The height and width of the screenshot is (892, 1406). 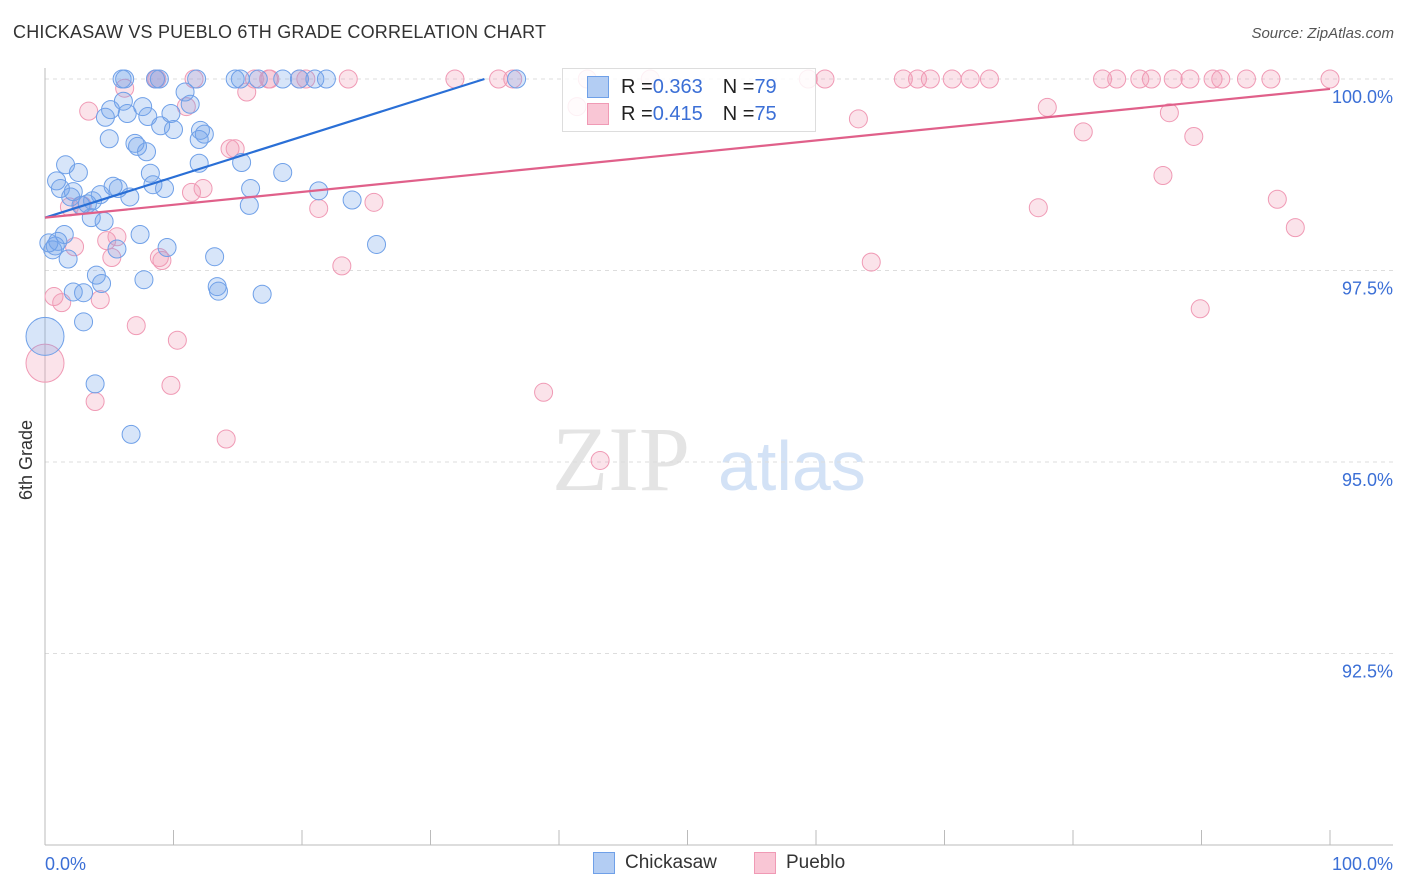 What do you see at coordinates (1322, 33) in the screenshot?
I see `chart-source: Source: ZipAtlas.com` at bounding box center [1322, 33].